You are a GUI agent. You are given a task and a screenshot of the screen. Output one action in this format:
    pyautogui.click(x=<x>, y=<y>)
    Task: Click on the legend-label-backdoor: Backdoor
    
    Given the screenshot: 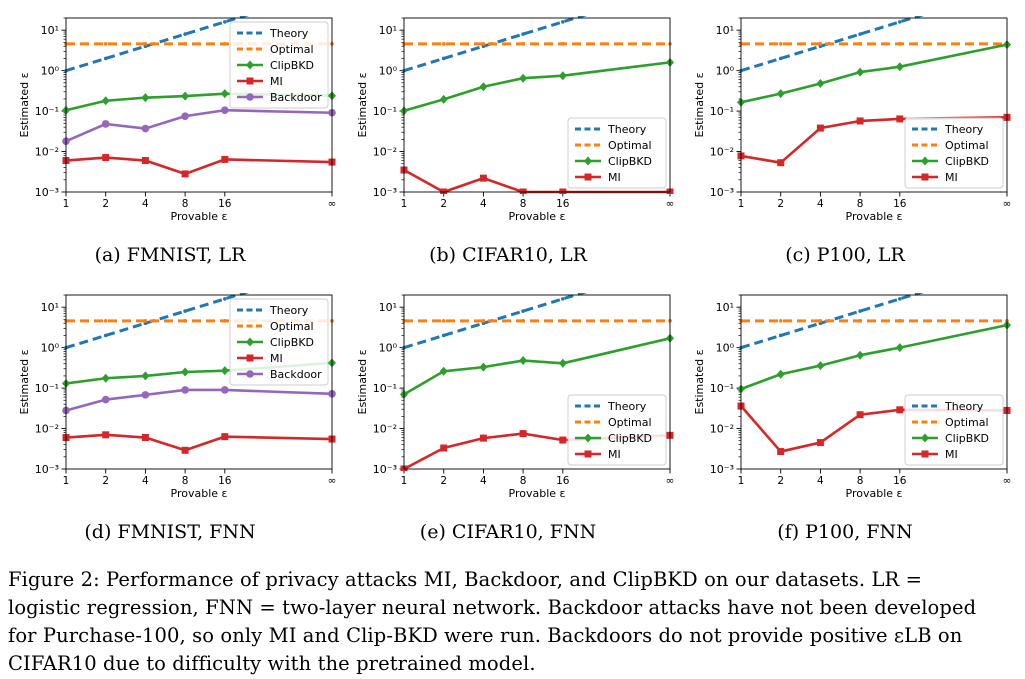 What is the action you would take?
    pyautogui.click(x=296, y=374)
    